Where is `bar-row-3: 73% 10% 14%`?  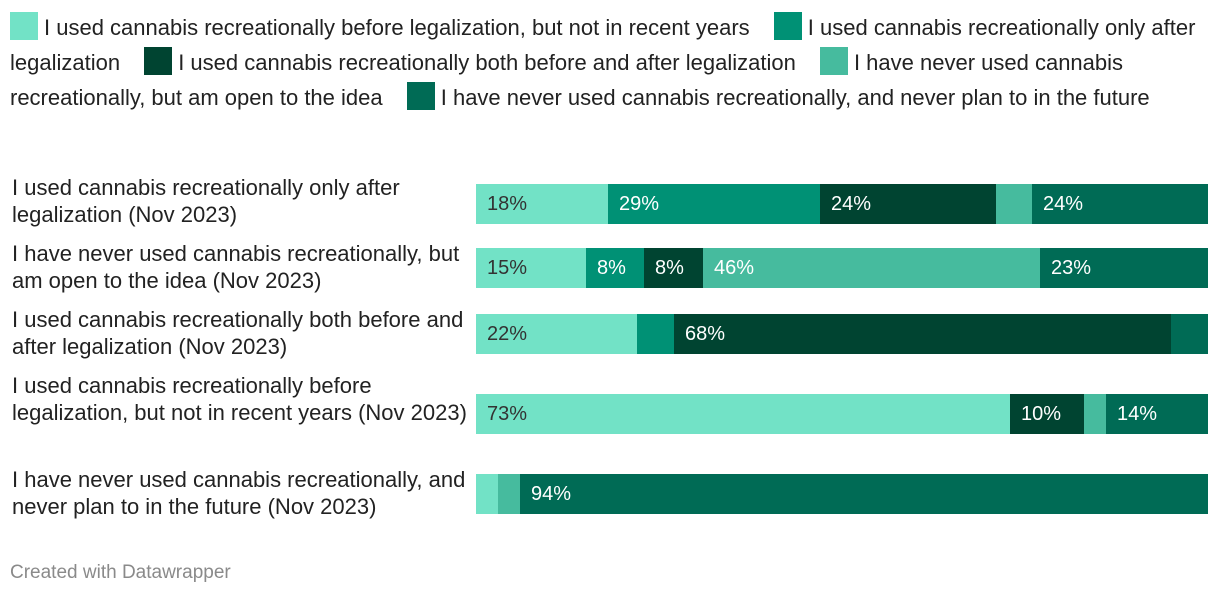 bar-row-3: 73% 10% 14% is located at coordinates (842, 414).